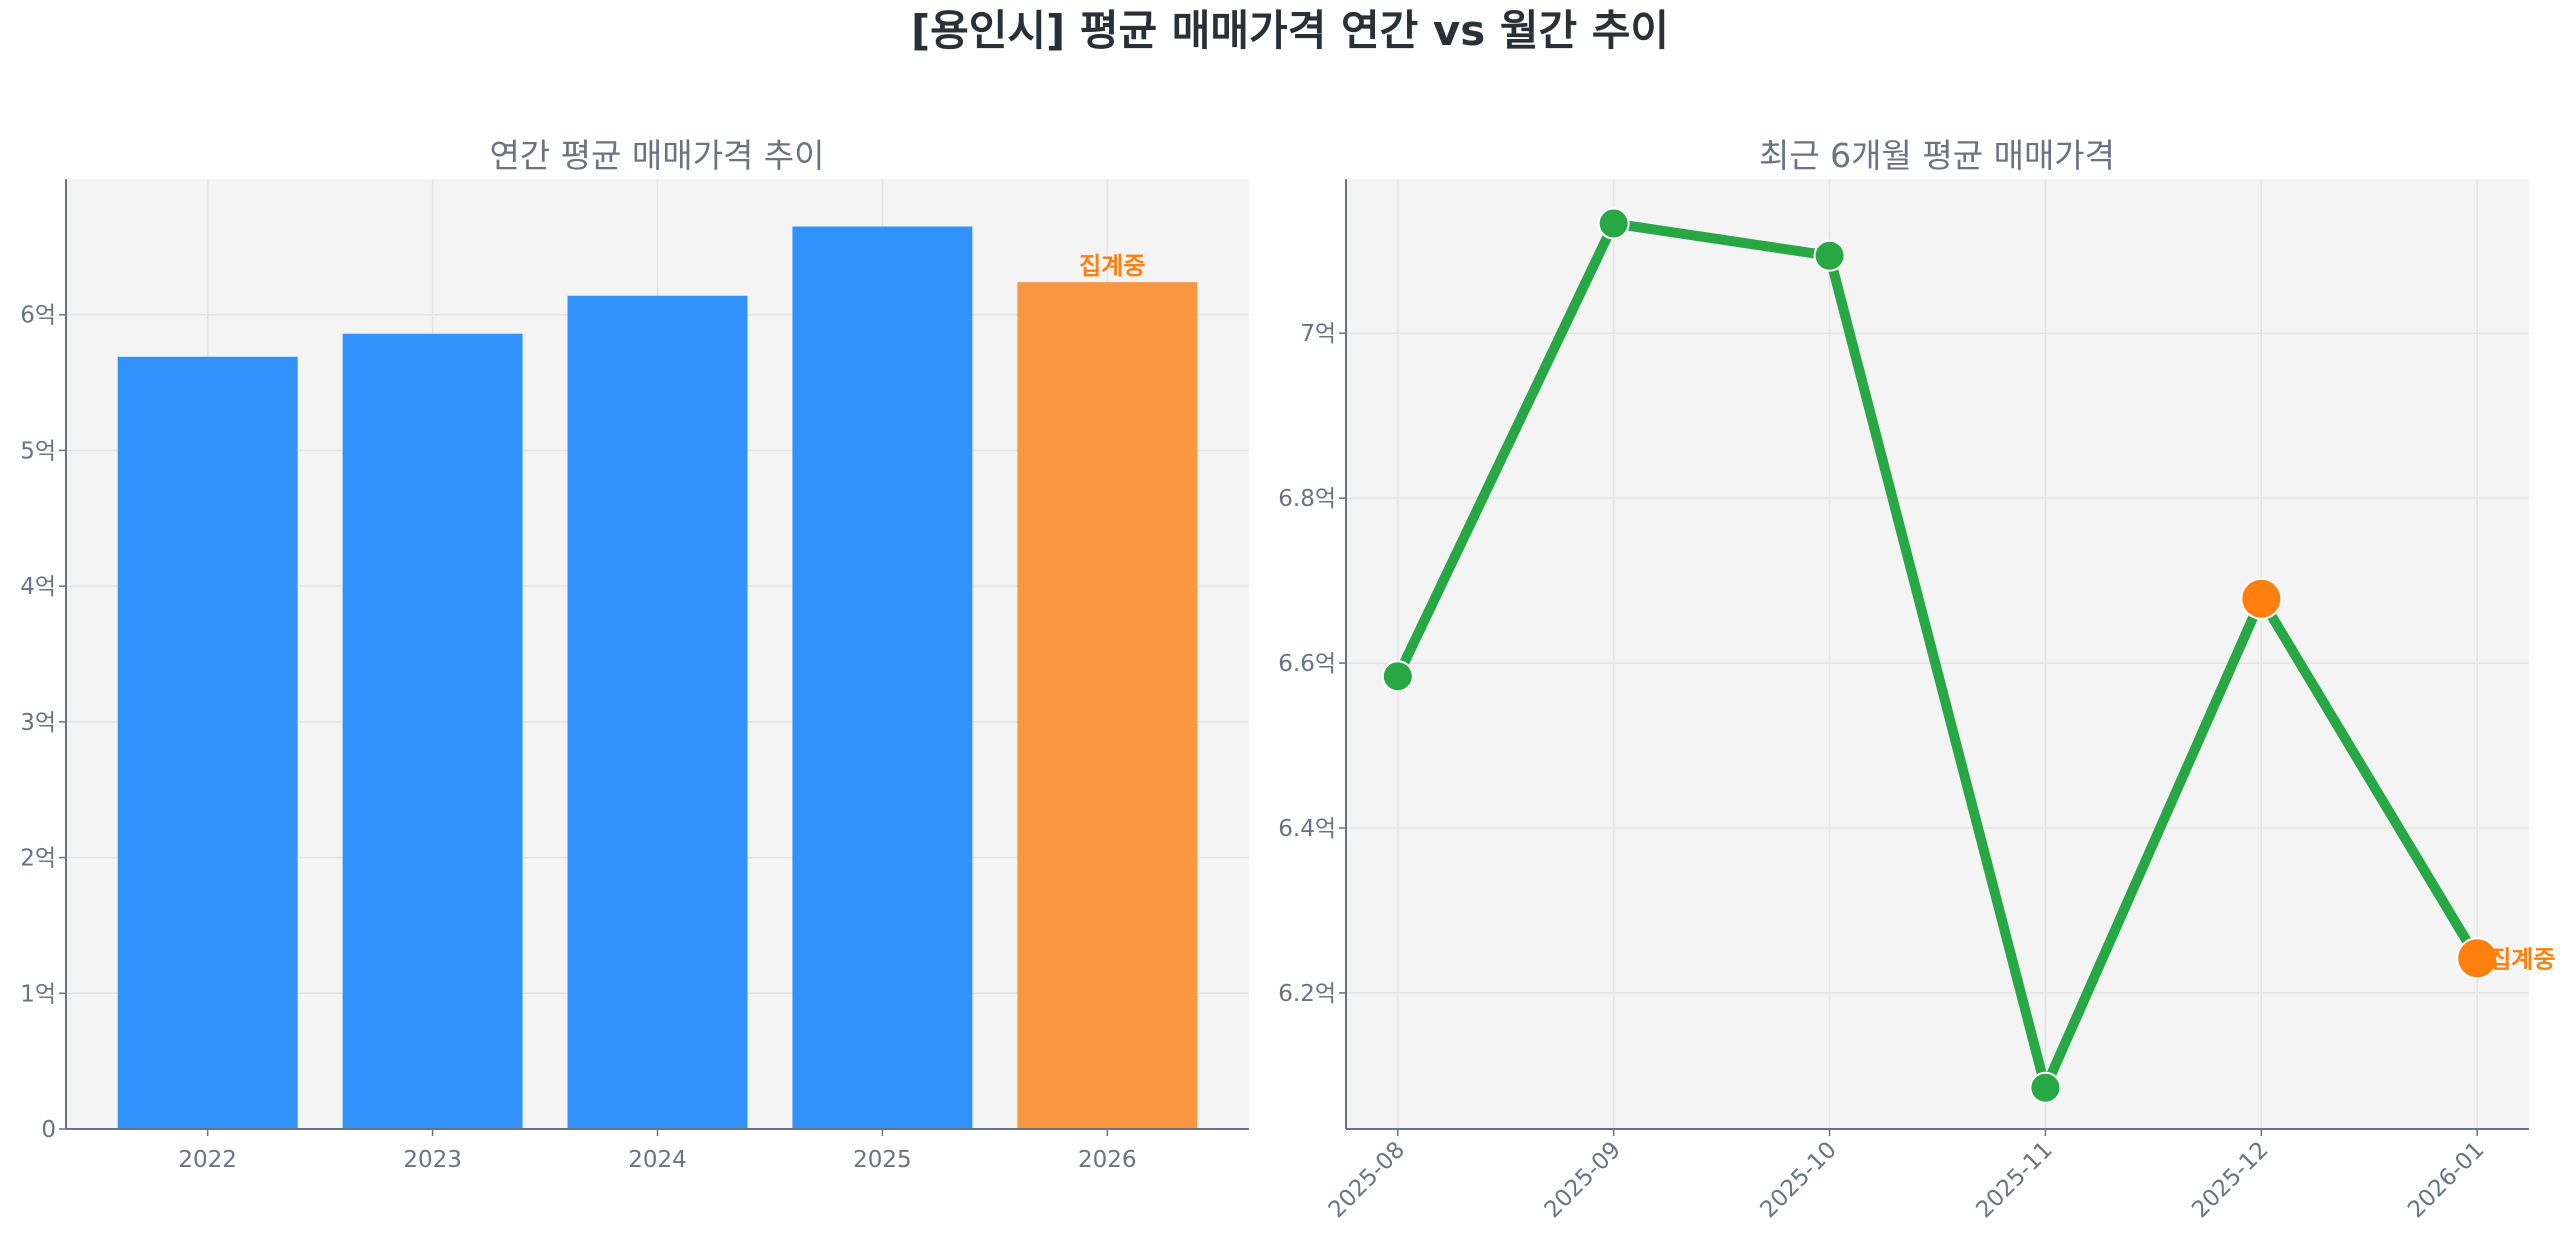 The image size is (2560, 1239). What do you see at coordinates (1318, 334) in the screenshot?
I see `y-tick-label: 7억` at bounding box center [1318, 334].